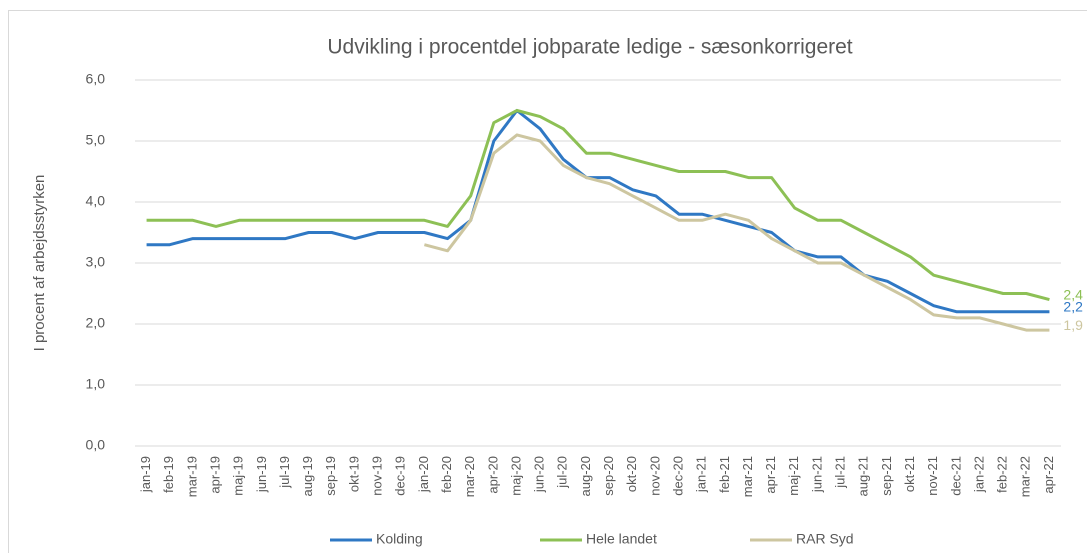 The width and height of the screenshot is (1087, 553). Describe the element at coordinates (631, 474) in the screenshot. I see `x-tick-label: okt-20` at that location.